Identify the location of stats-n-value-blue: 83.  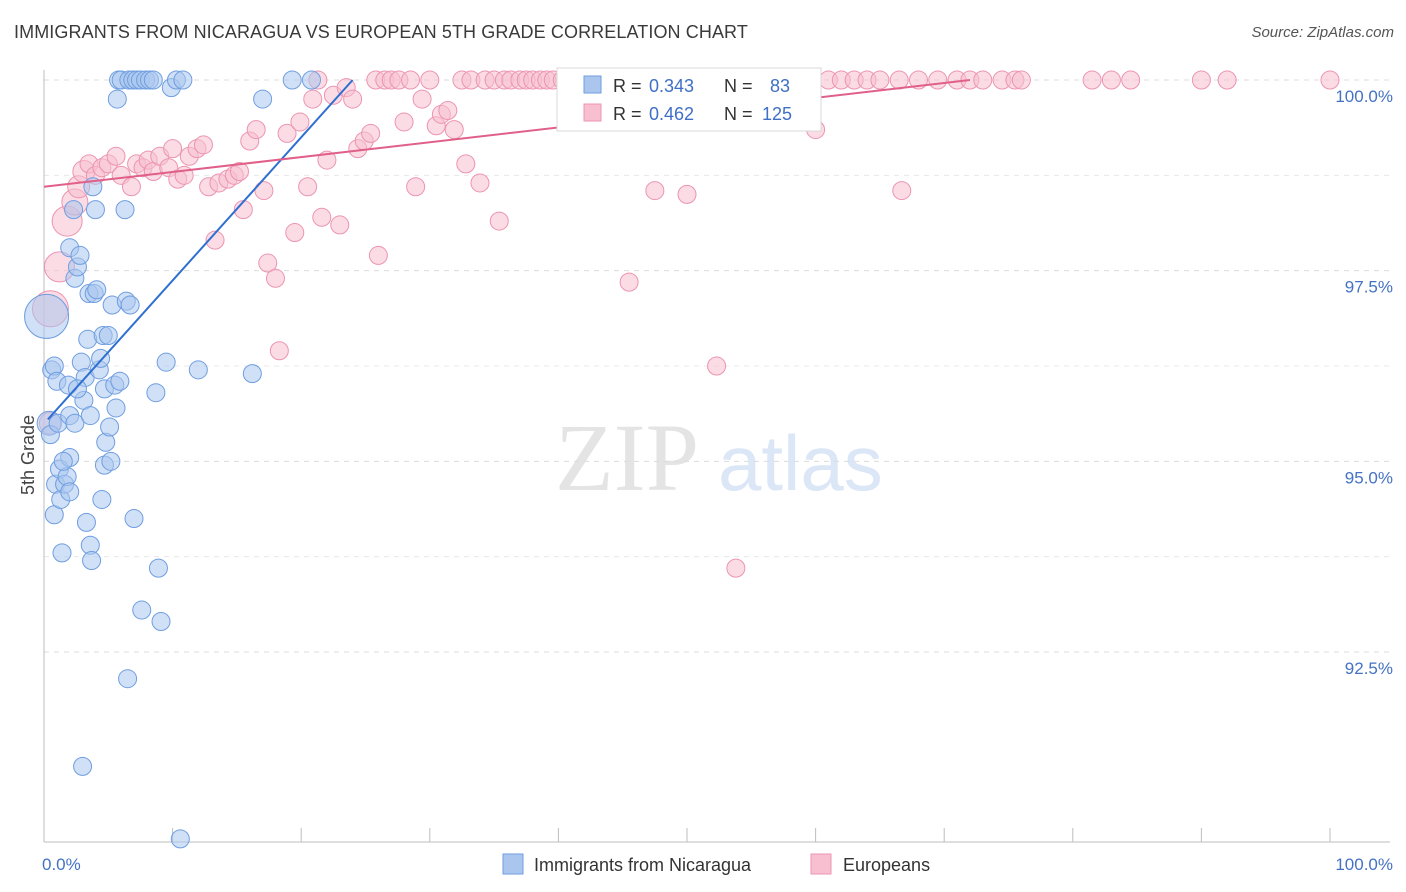
(780, 86).